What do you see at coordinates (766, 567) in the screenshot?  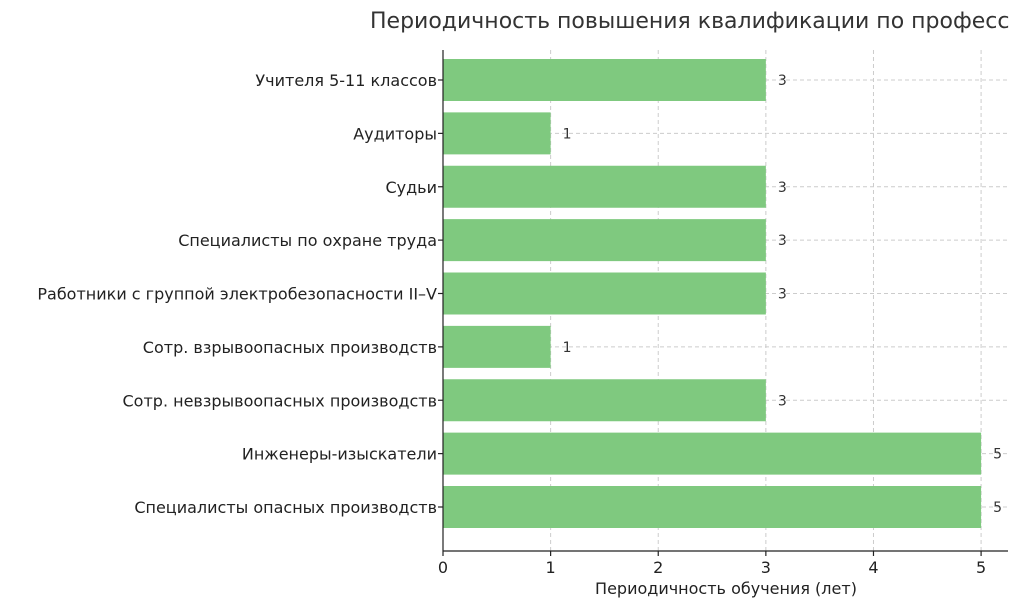 I see `x-tick-label: 3` at bounding box center [766, 567].